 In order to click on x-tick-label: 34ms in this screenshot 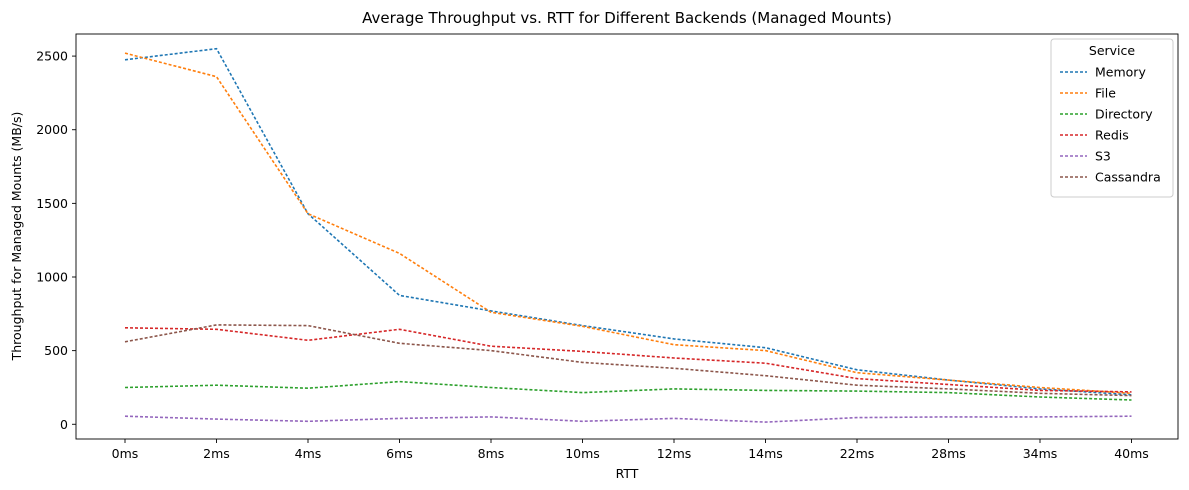, I will do `click(1040, 453)`.